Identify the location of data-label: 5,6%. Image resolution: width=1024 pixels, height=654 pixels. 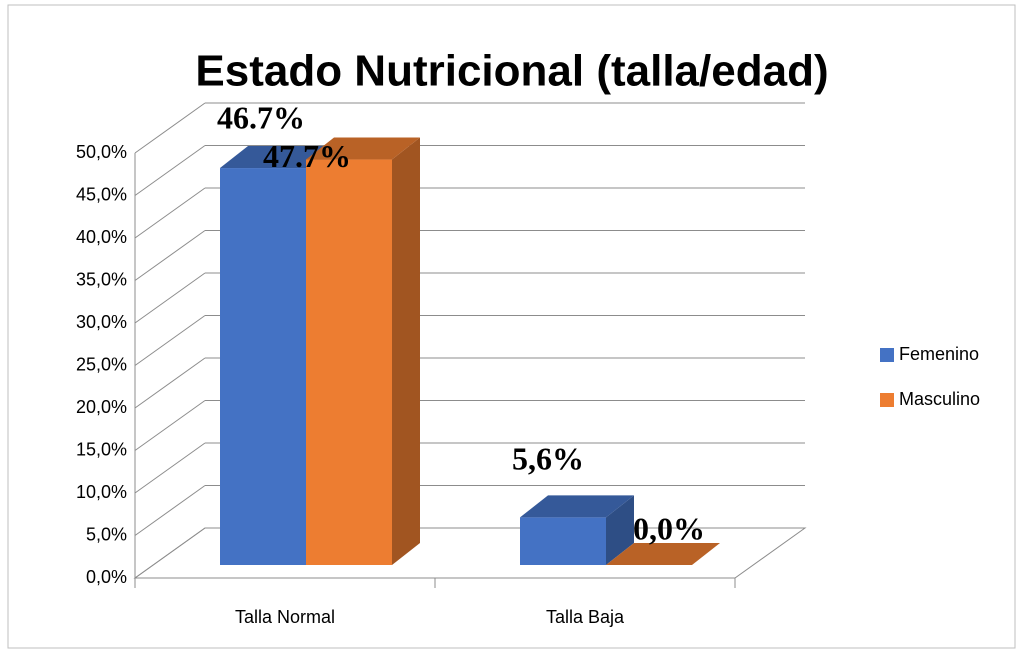
(548, 459).